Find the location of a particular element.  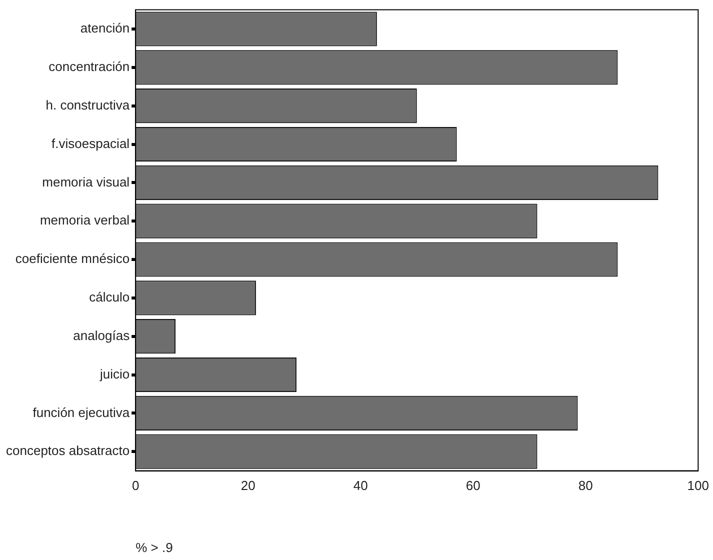

y-tick-label: juicio is located at coordinates (114, 374).